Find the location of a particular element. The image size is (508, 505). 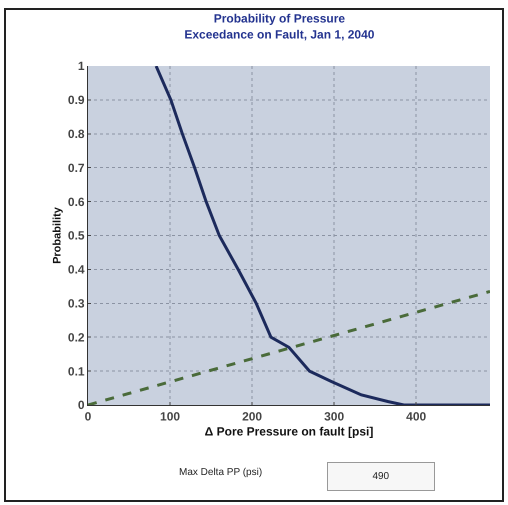

y-tick-label: 0.9 is located at coordinates (76, 100).